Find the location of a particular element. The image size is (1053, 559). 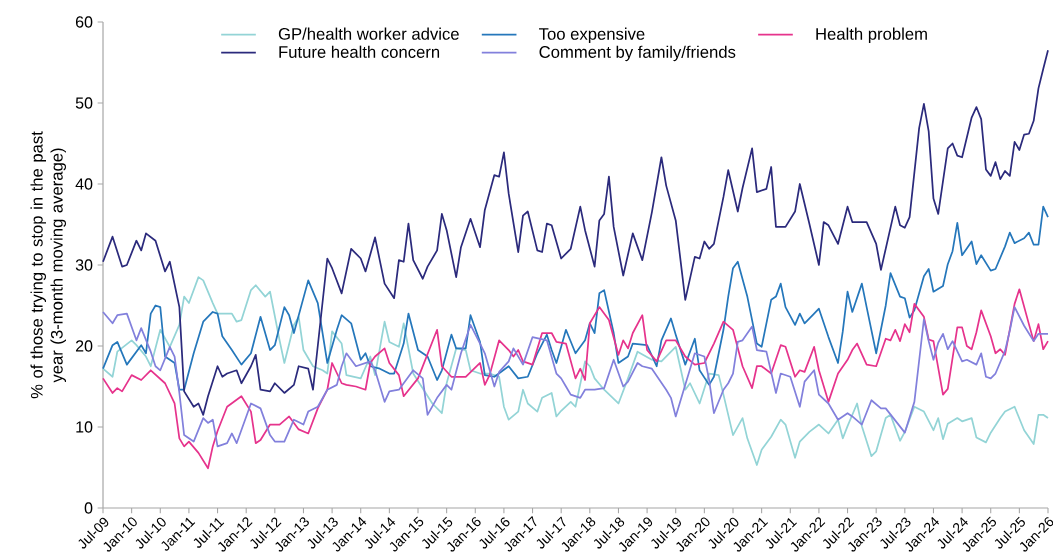

y-tick-label: 40 is located at coordinates (84, 184).